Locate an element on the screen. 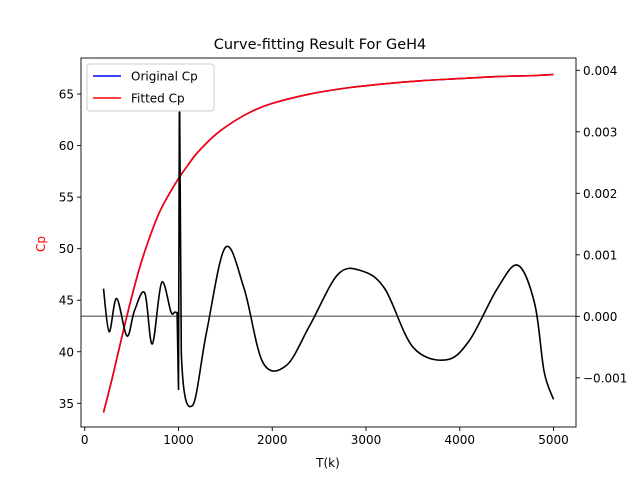 This screenshot has height=480, width=640. x-tick-label: 1000 is located at coordinates (178, 440).